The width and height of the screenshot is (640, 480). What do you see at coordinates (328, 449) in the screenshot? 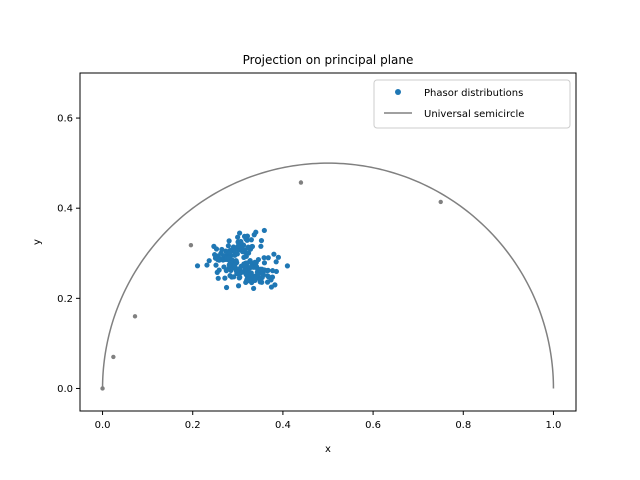
I see `x-axis-label: x` at bounding box center [328, 449].